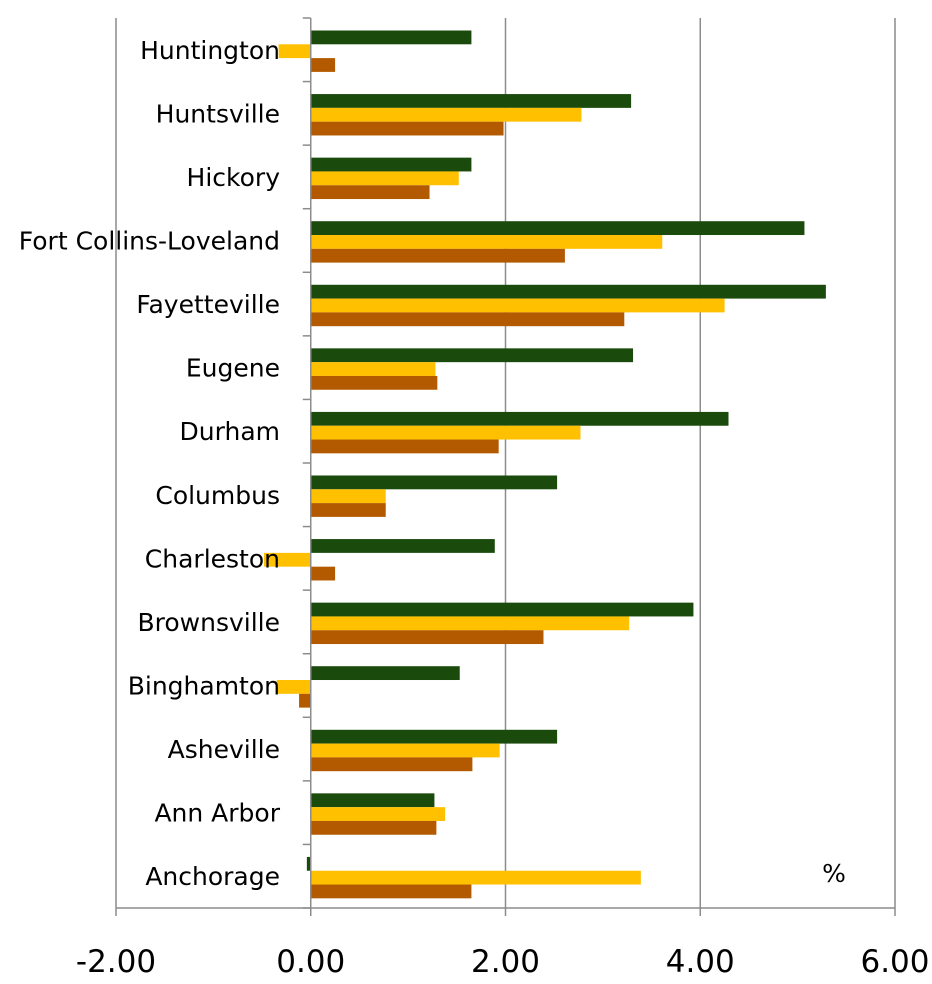  Describe the element at coordinates (149, 241) in the screenshot. I see `category-label: Fort Collins-Loveland` at that location.